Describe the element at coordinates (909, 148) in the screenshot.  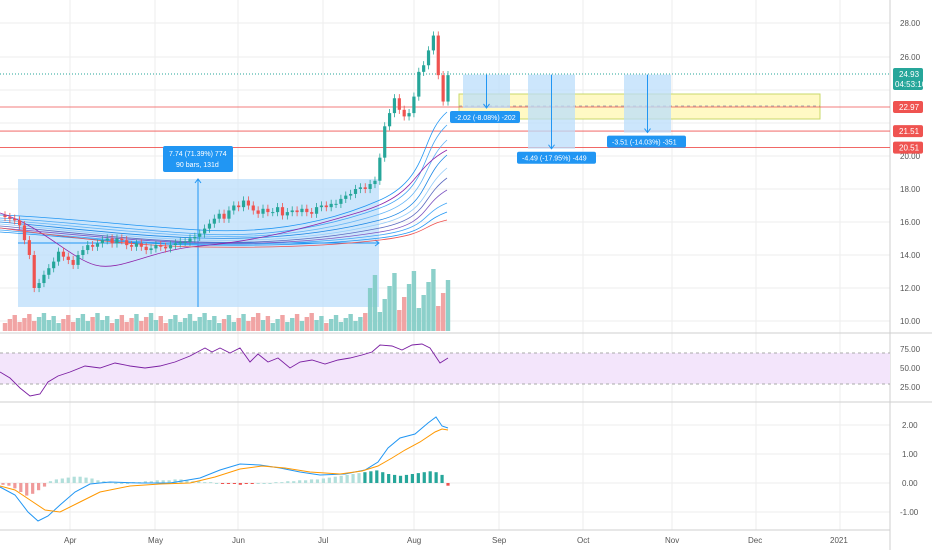
I see `level-tag-value: 20.51` at that location.